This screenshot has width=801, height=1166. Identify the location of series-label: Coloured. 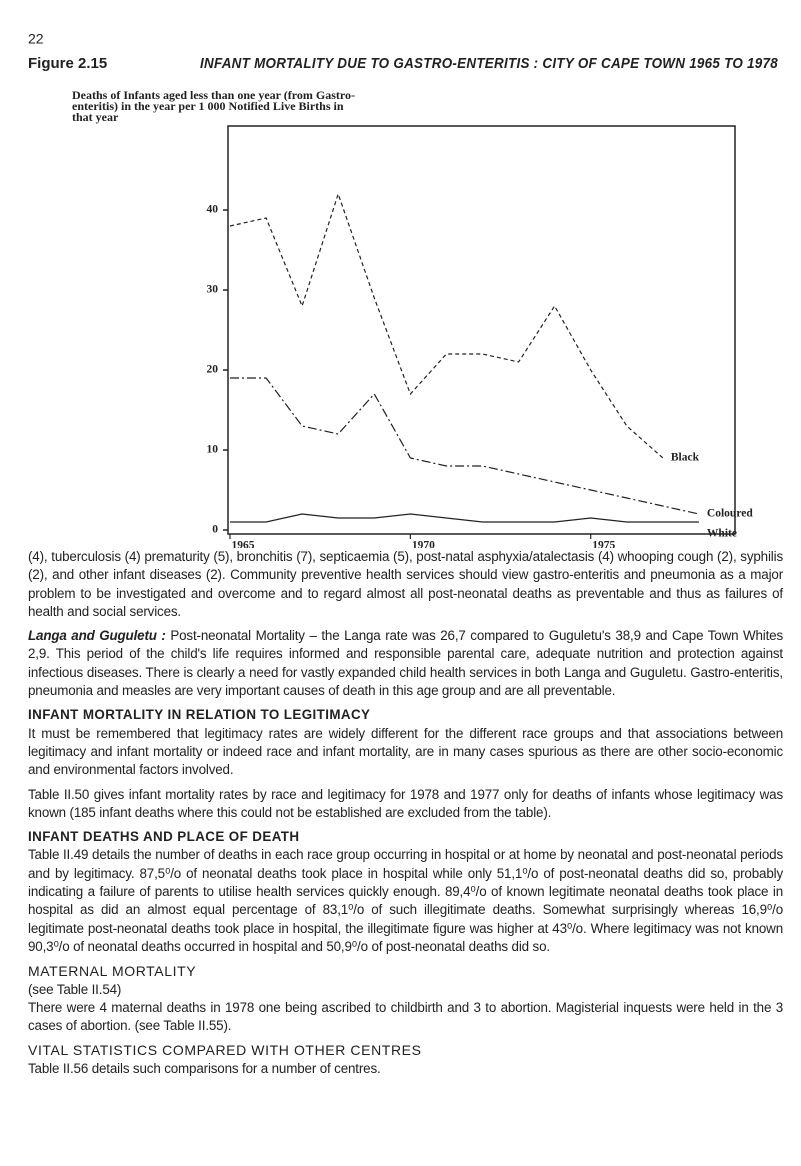
(730, 514).